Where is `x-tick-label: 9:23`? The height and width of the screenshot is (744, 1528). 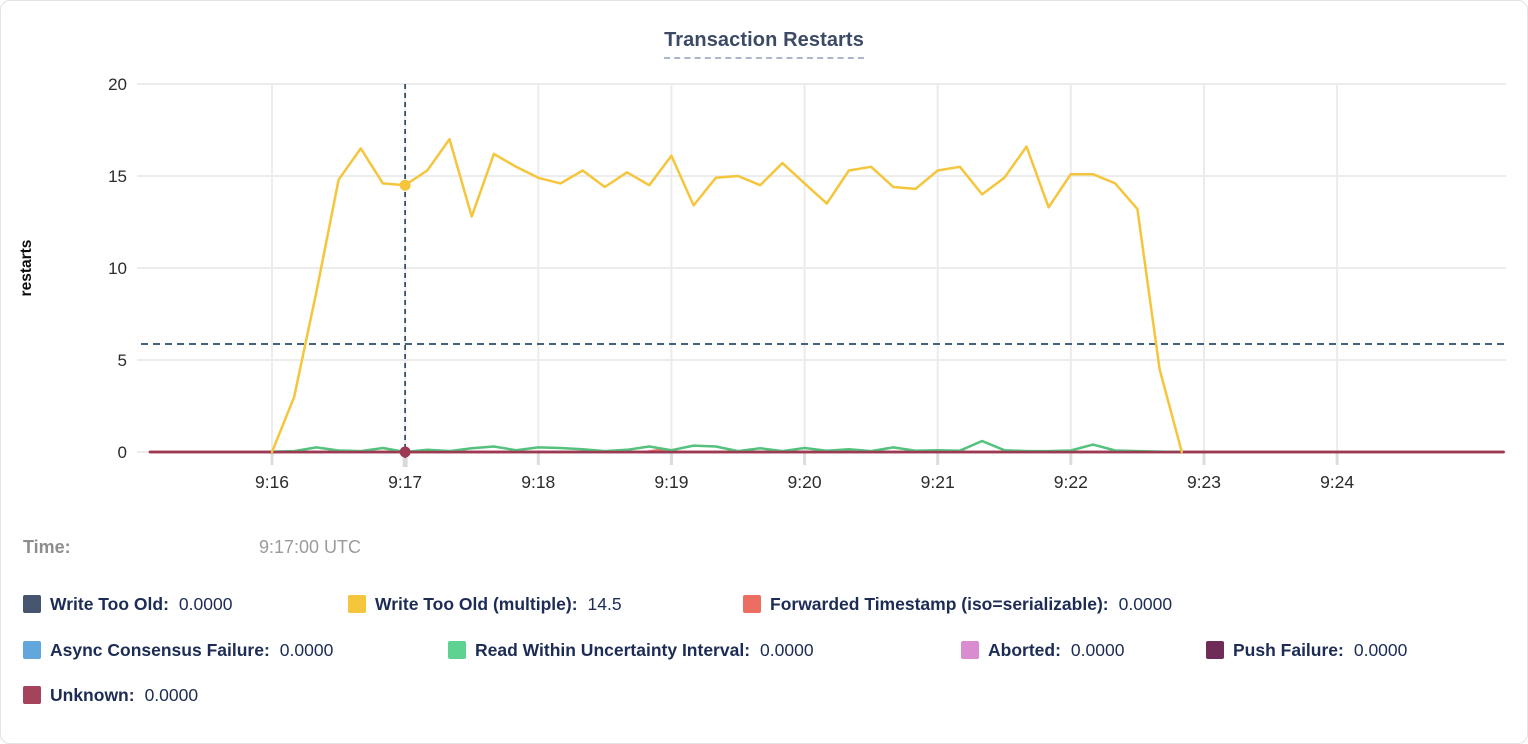
x-tick-label: 9:23 is located at coordinates (1204, 482).